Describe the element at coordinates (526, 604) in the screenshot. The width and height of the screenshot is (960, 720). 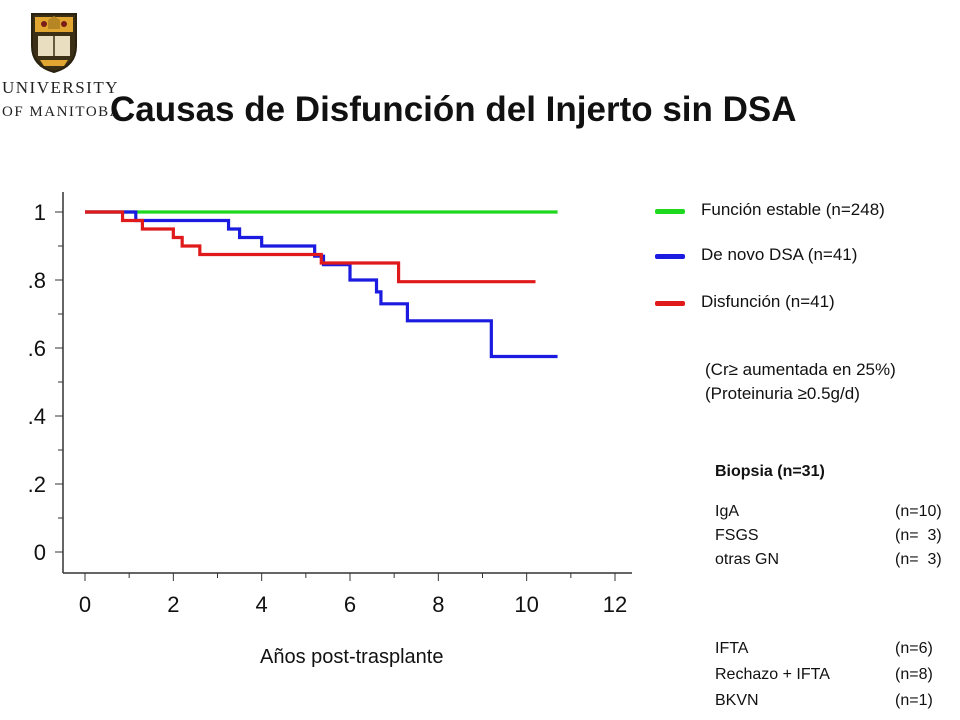
I see `x-tick-label: 10` at that location.